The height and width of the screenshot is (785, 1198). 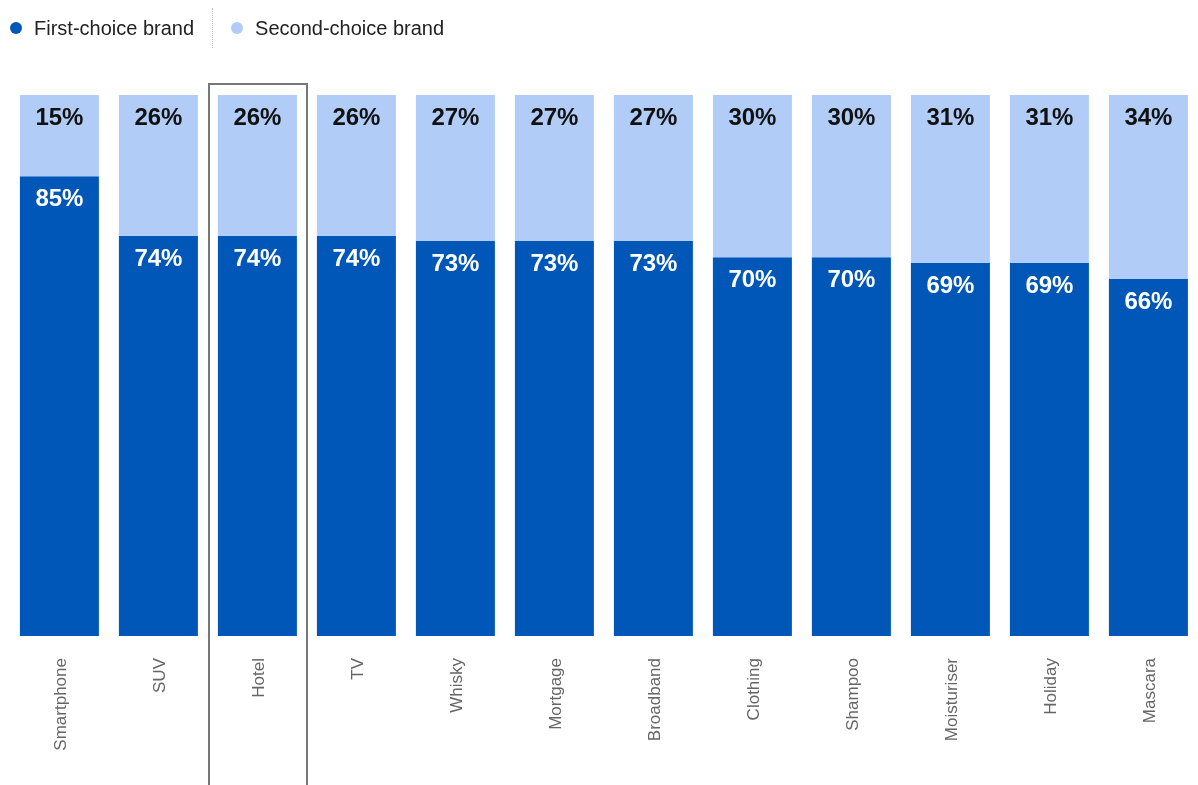 What do you see at coordinates (456, 685) in the screenshot?
I see `x-tick-label: Whisky` at bounding box center [456, 685].